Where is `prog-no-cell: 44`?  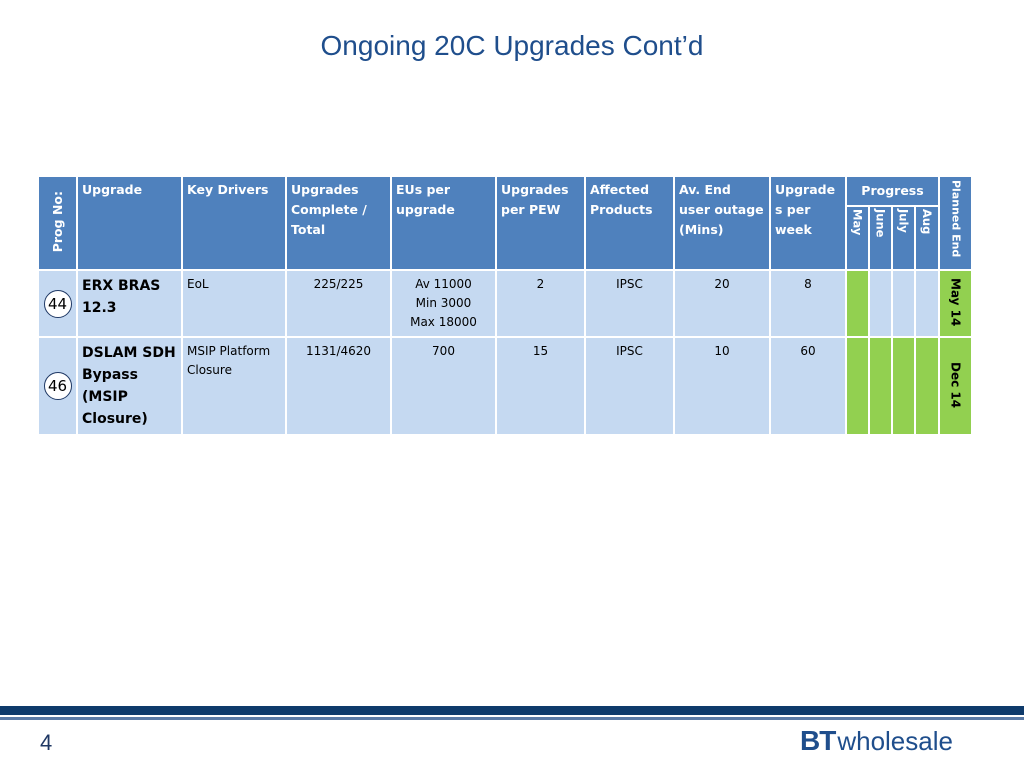 prog-no-cell: 44 is located at coordinates (57, 304).